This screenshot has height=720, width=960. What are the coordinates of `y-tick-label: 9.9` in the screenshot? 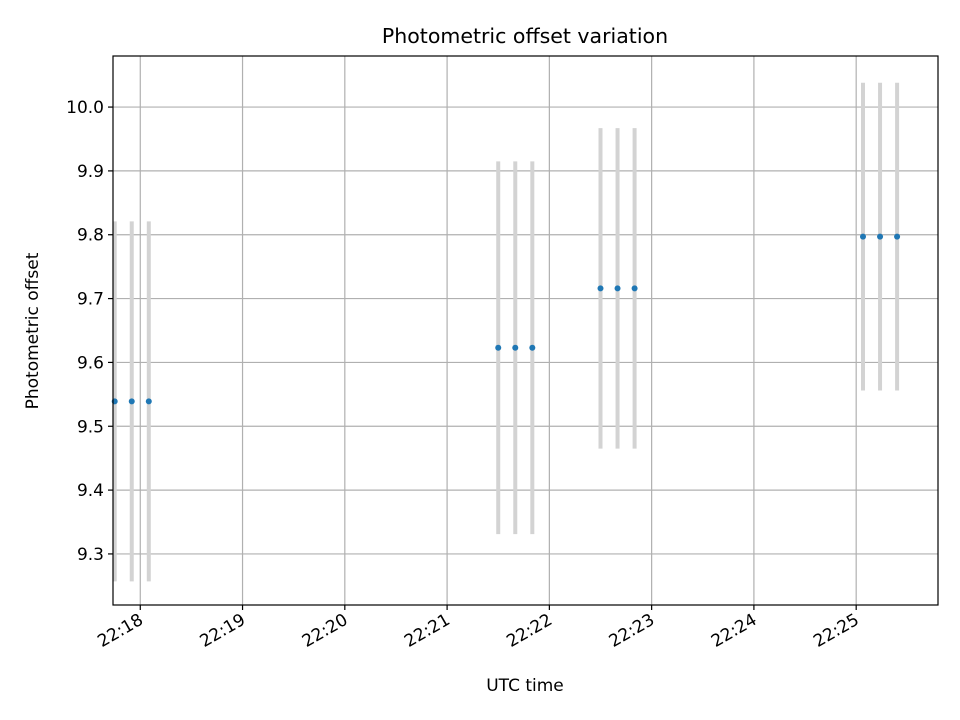 It's located at (90, 172).